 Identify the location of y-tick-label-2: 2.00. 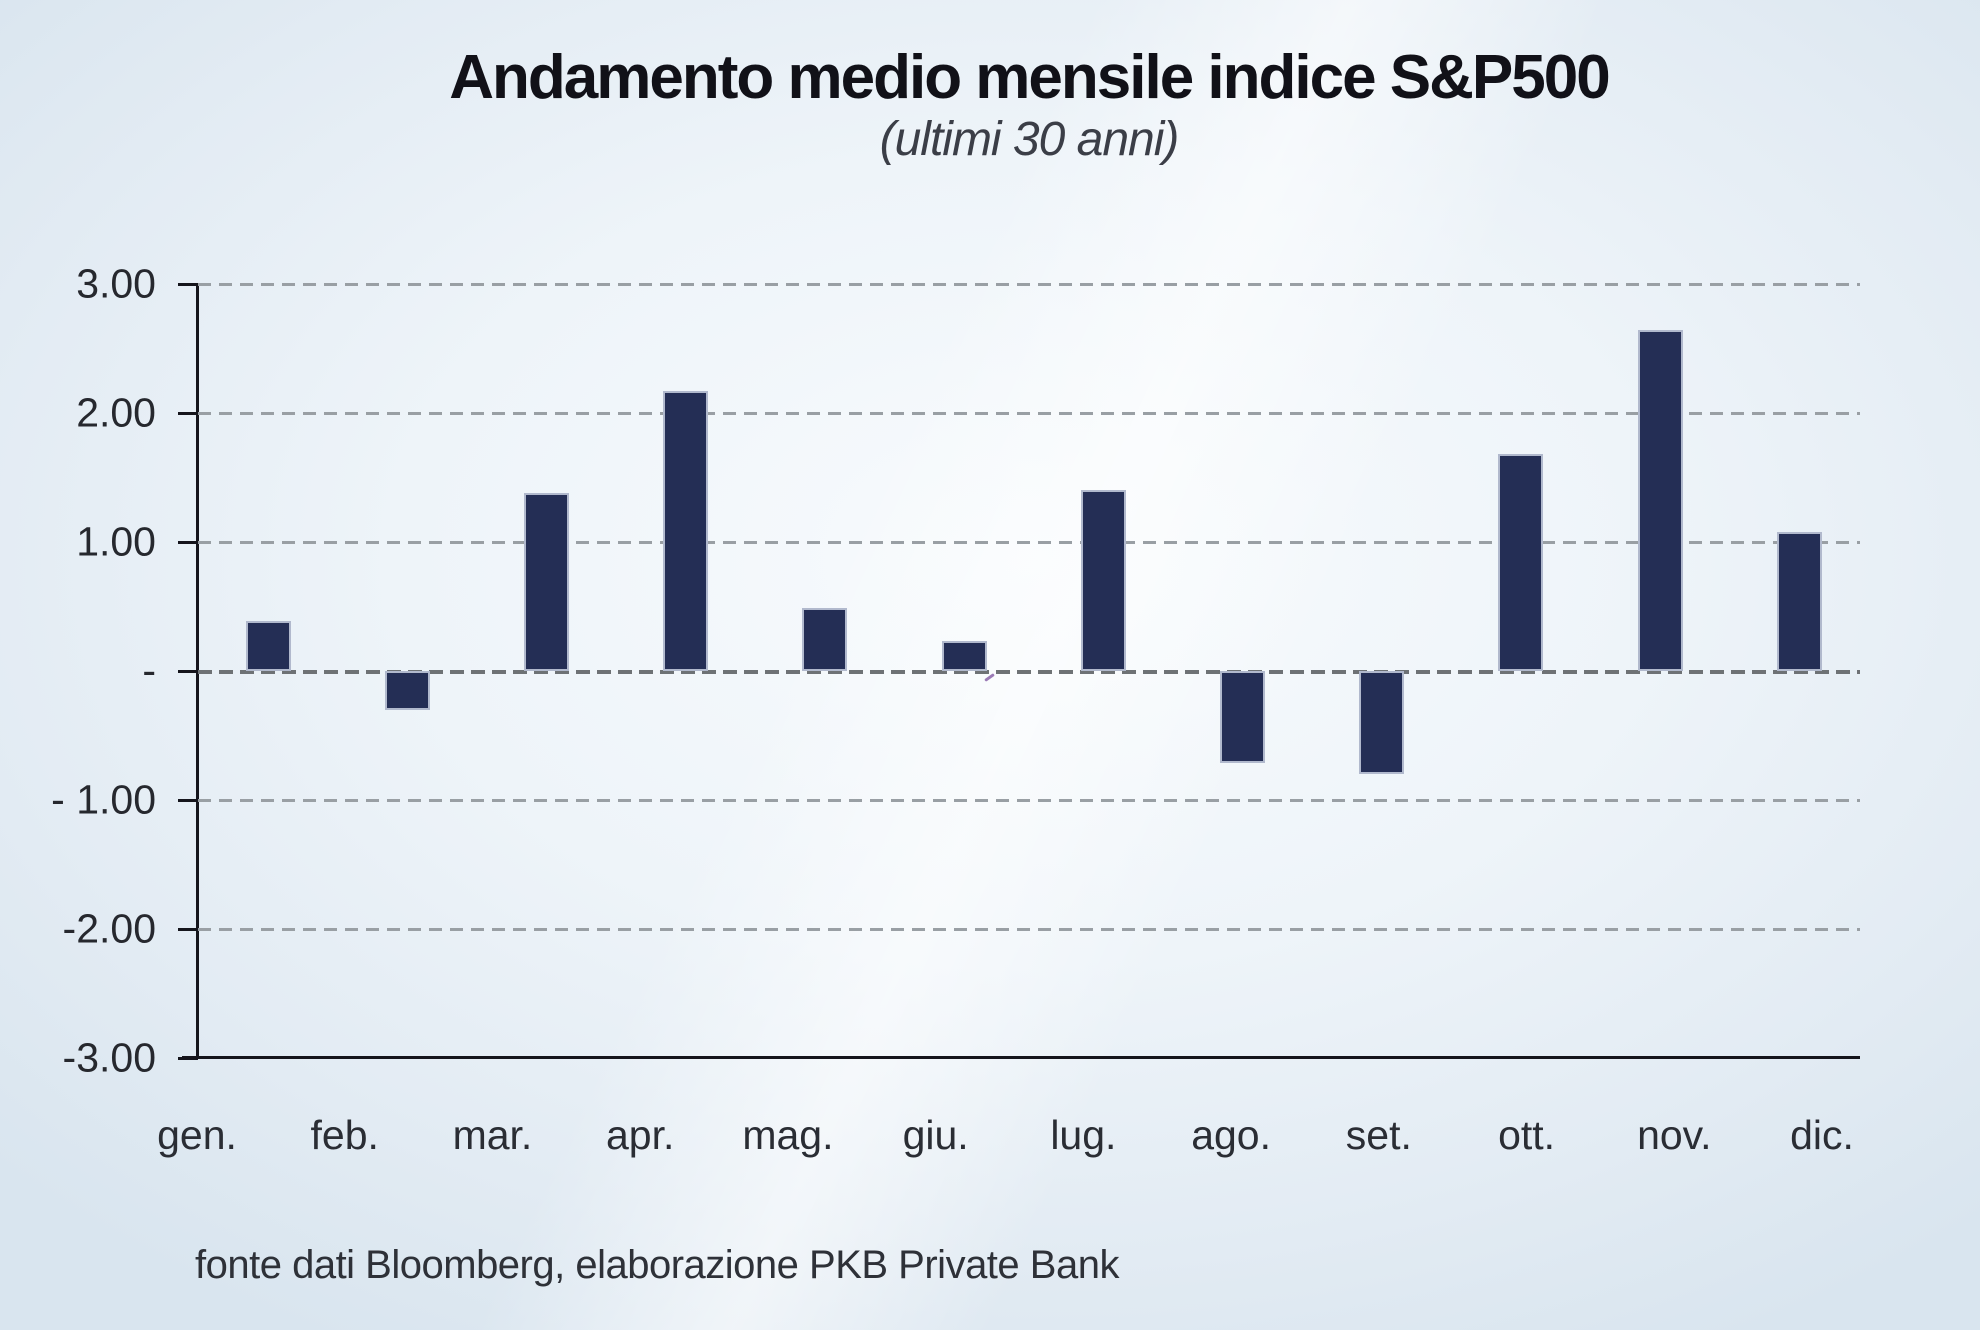
(116, 412).